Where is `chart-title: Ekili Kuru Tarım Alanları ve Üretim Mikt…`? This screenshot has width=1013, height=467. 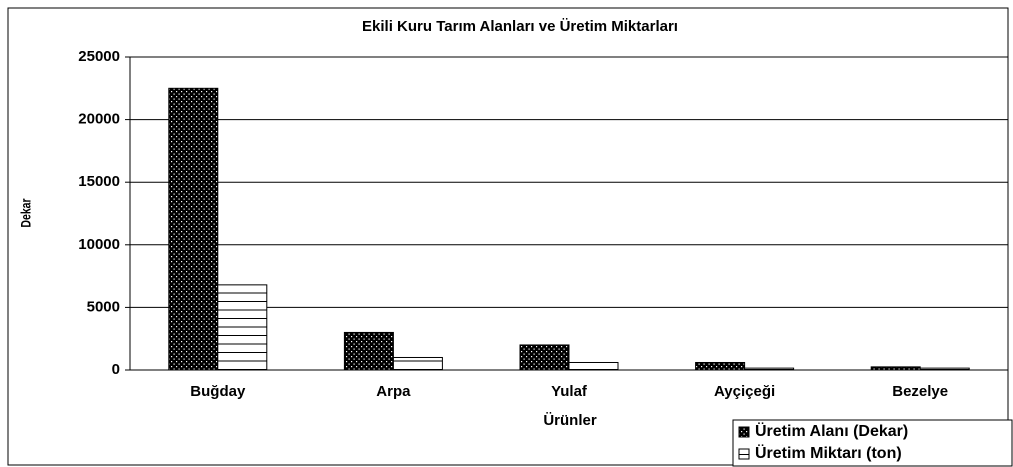 chart-title: Ekili Kuru Tarım Alanları ve Üretim Mikt… is located at coordinates (520, 26).